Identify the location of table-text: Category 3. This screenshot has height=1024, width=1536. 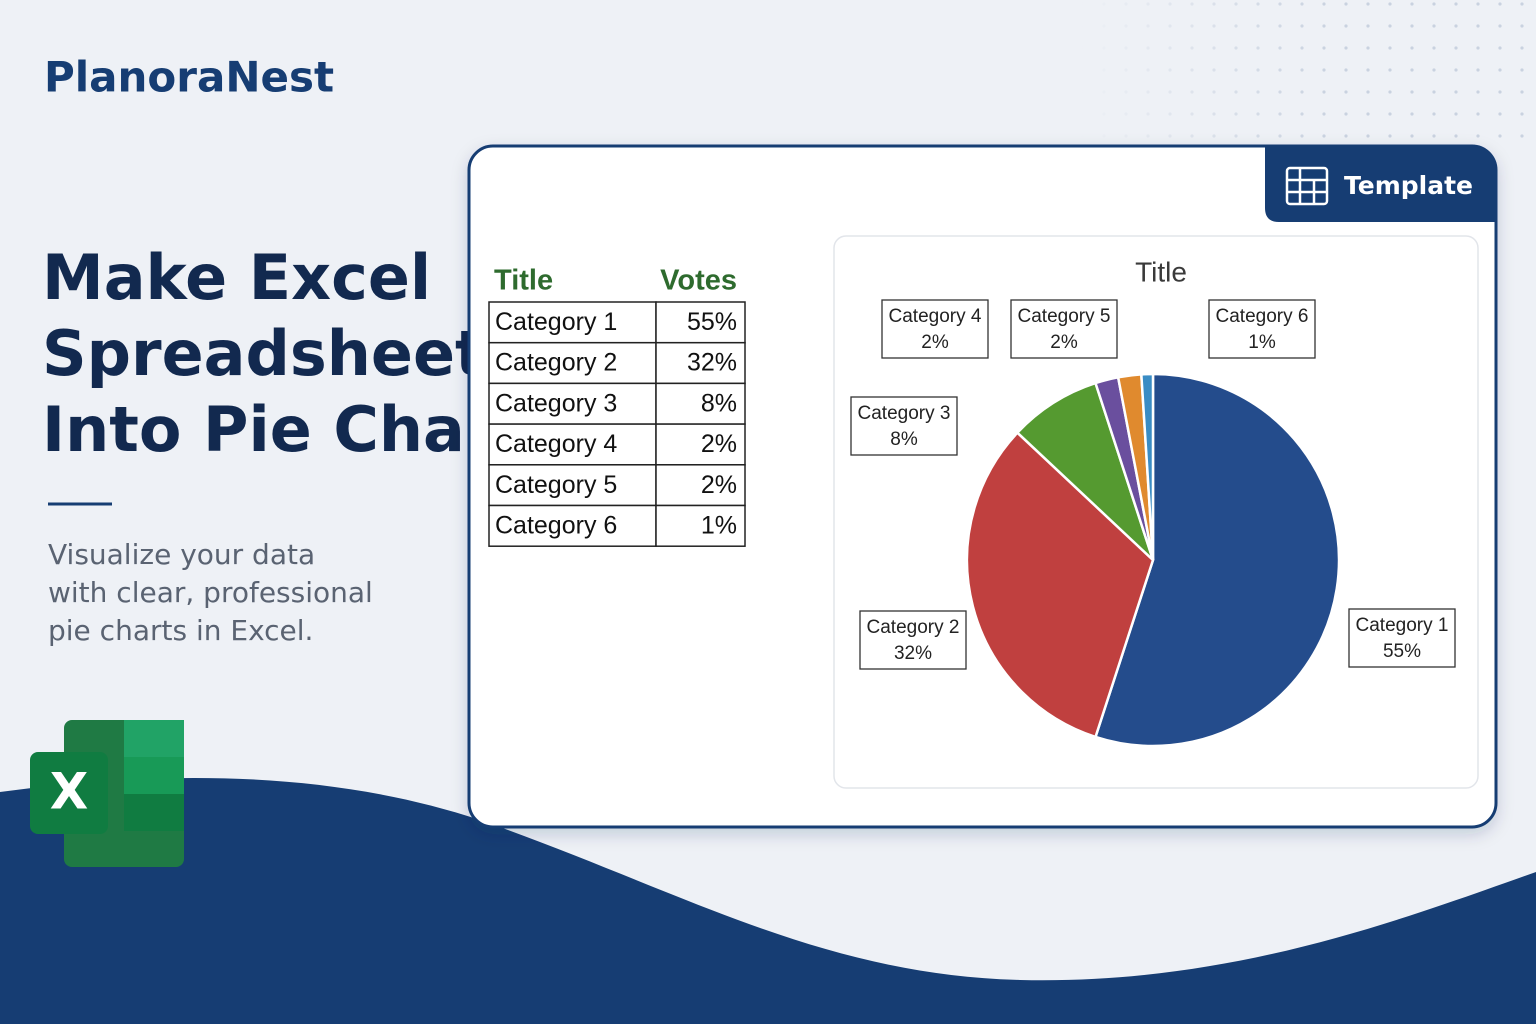
(556, 403).